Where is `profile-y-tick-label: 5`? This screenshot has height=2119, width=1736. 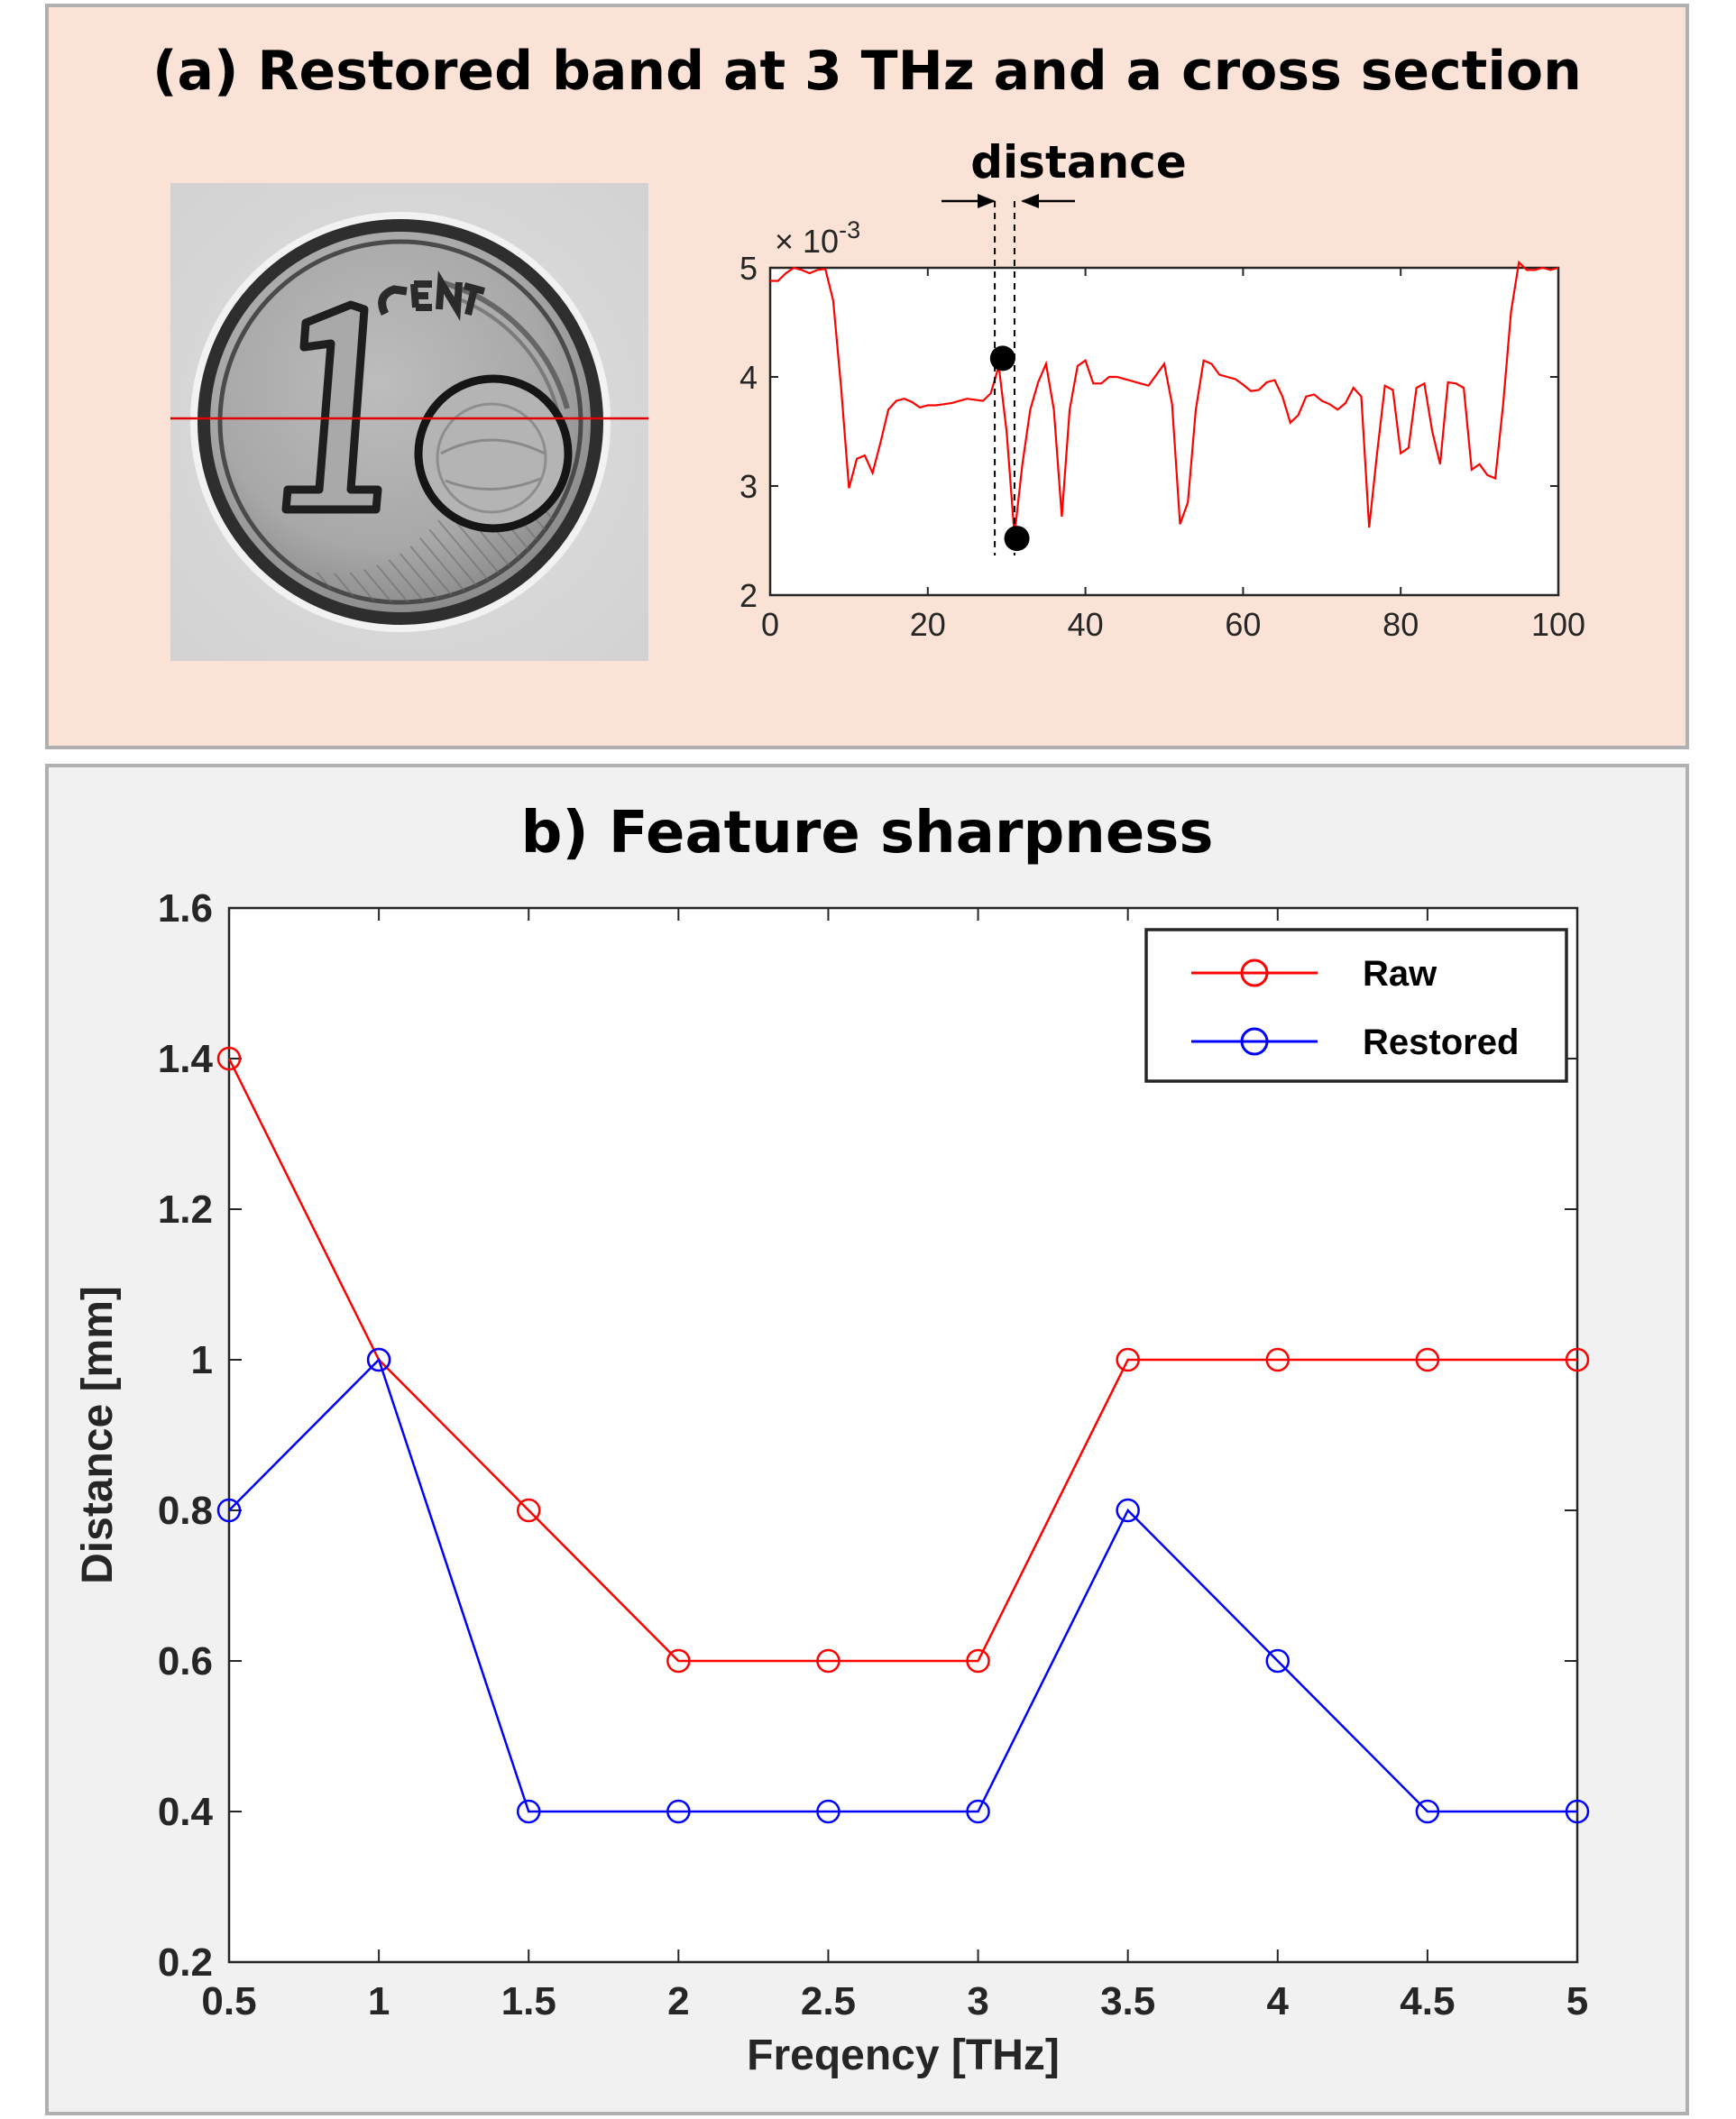
profile-y-tick-label: 5 is located at coordinates (749, 268).